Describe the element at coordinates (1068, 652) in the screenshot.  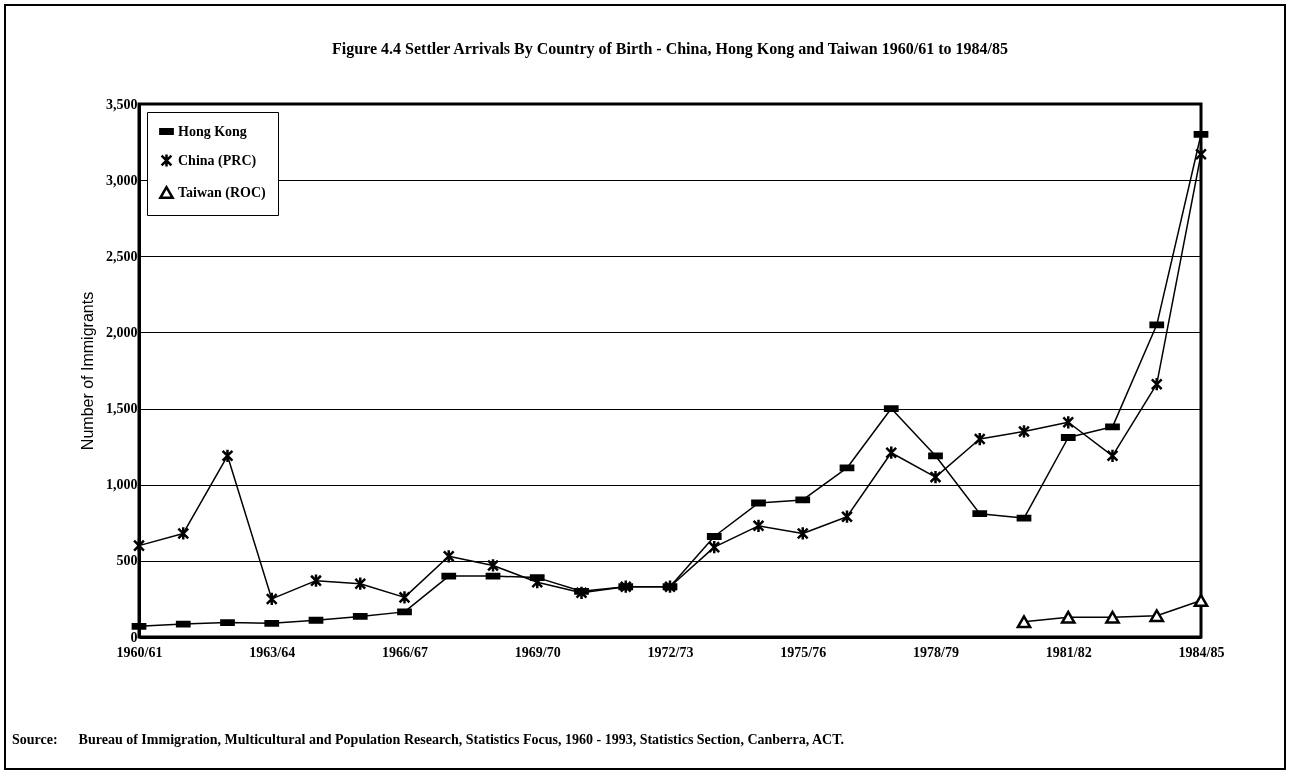
I see `x-tick-label: 1981/82` at that location.